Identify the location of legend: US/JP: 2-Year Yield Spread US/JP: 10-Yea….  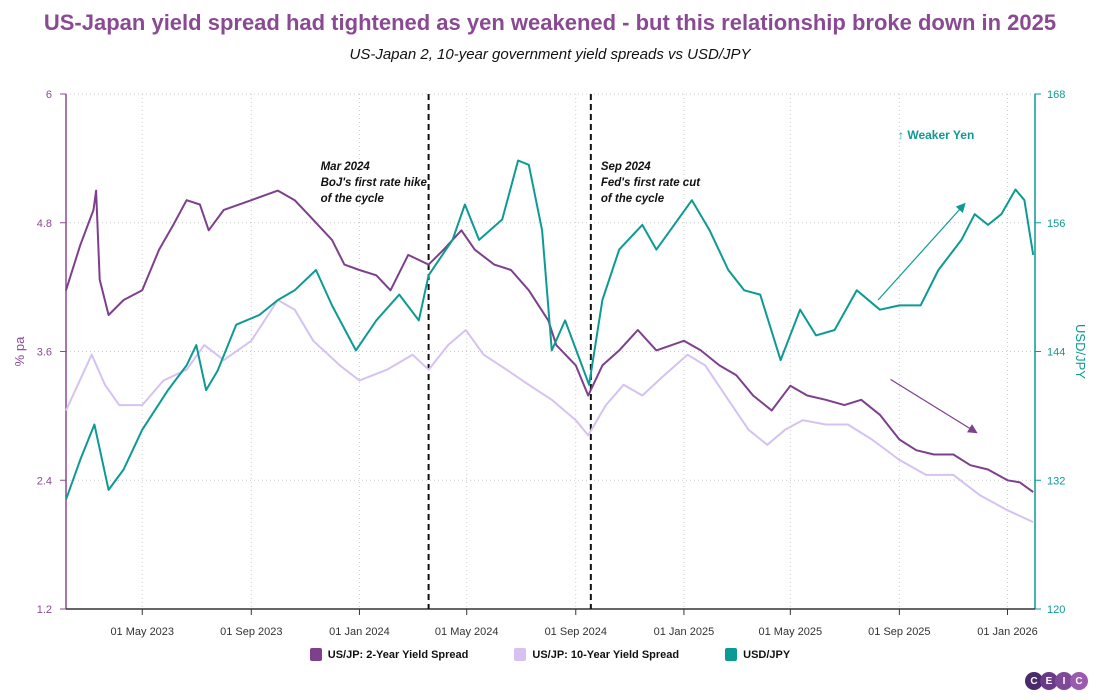
(550, 654).